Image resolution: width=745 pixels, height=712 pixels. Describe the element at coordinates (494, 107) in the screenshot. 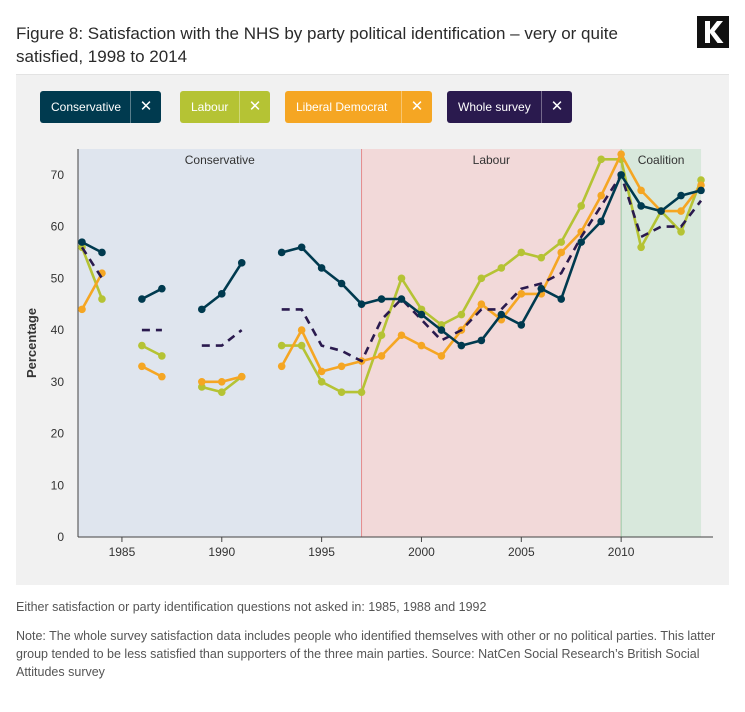

I see `legend-label: Whole survey` at that location.